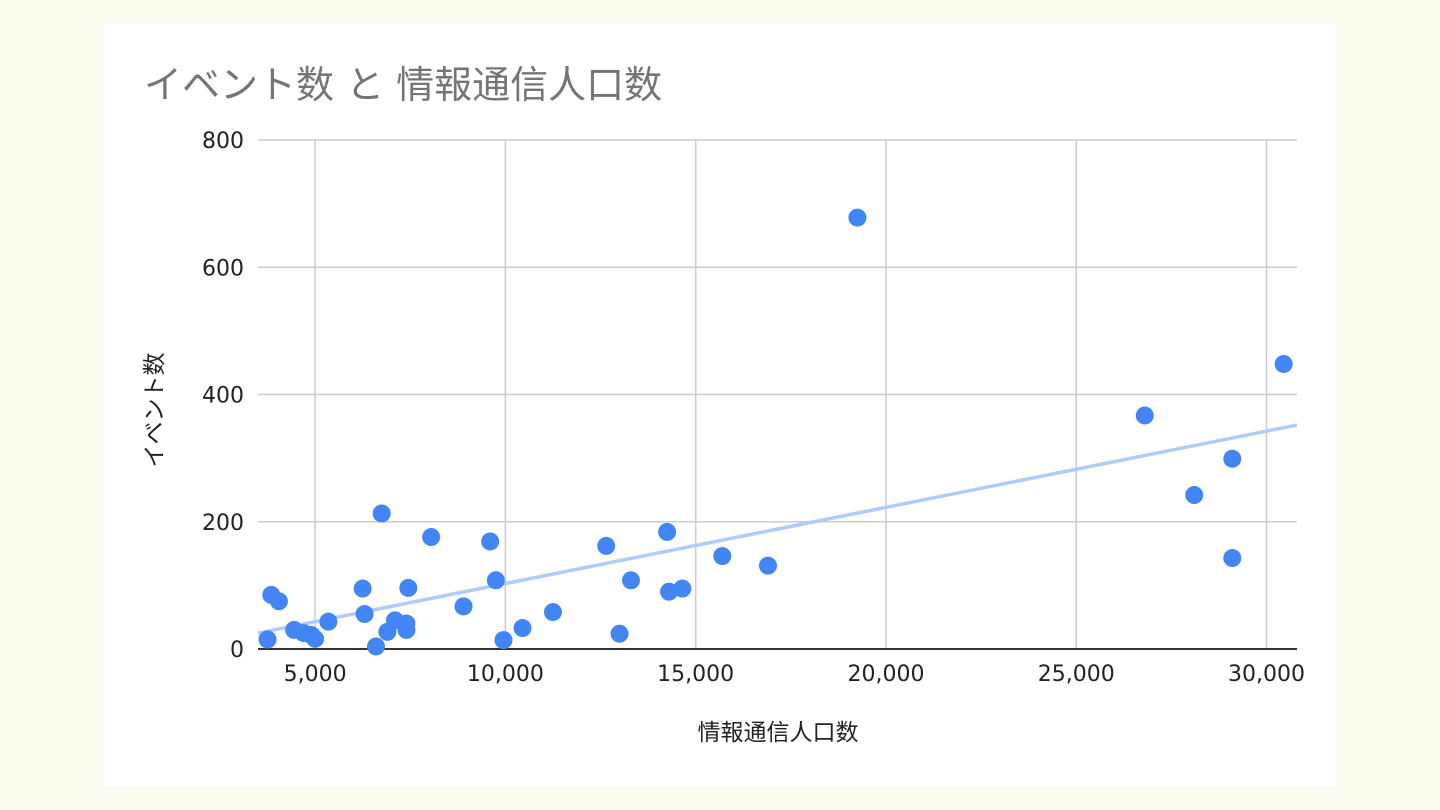  What do you see at coordinates (223, 523) in the screenshot?
I see `y-tick-label: 200` at bounding box center [223, 523].